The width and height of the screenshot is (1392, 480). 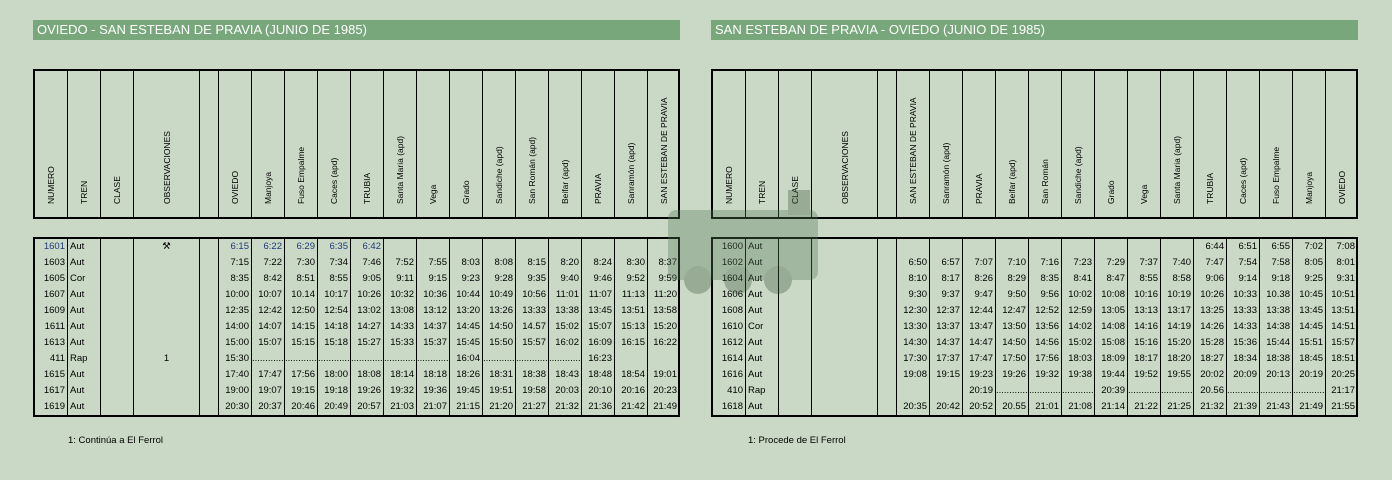 What do you see at coordinates (1346, 246) in the screenshot?
I see `time-cell: 7:08` at bounding box center [1346, 246].